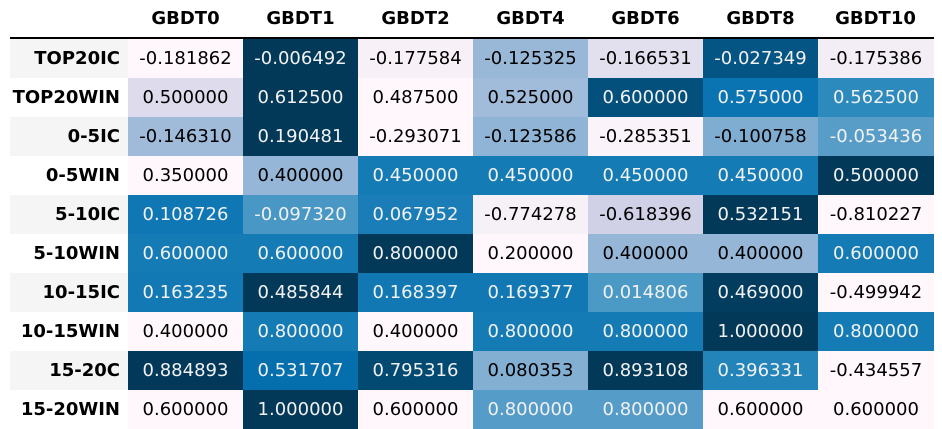 This screenshot has width=942, height=429. I want to click on heatmap-cell: -0.053436, so click(876, 136).